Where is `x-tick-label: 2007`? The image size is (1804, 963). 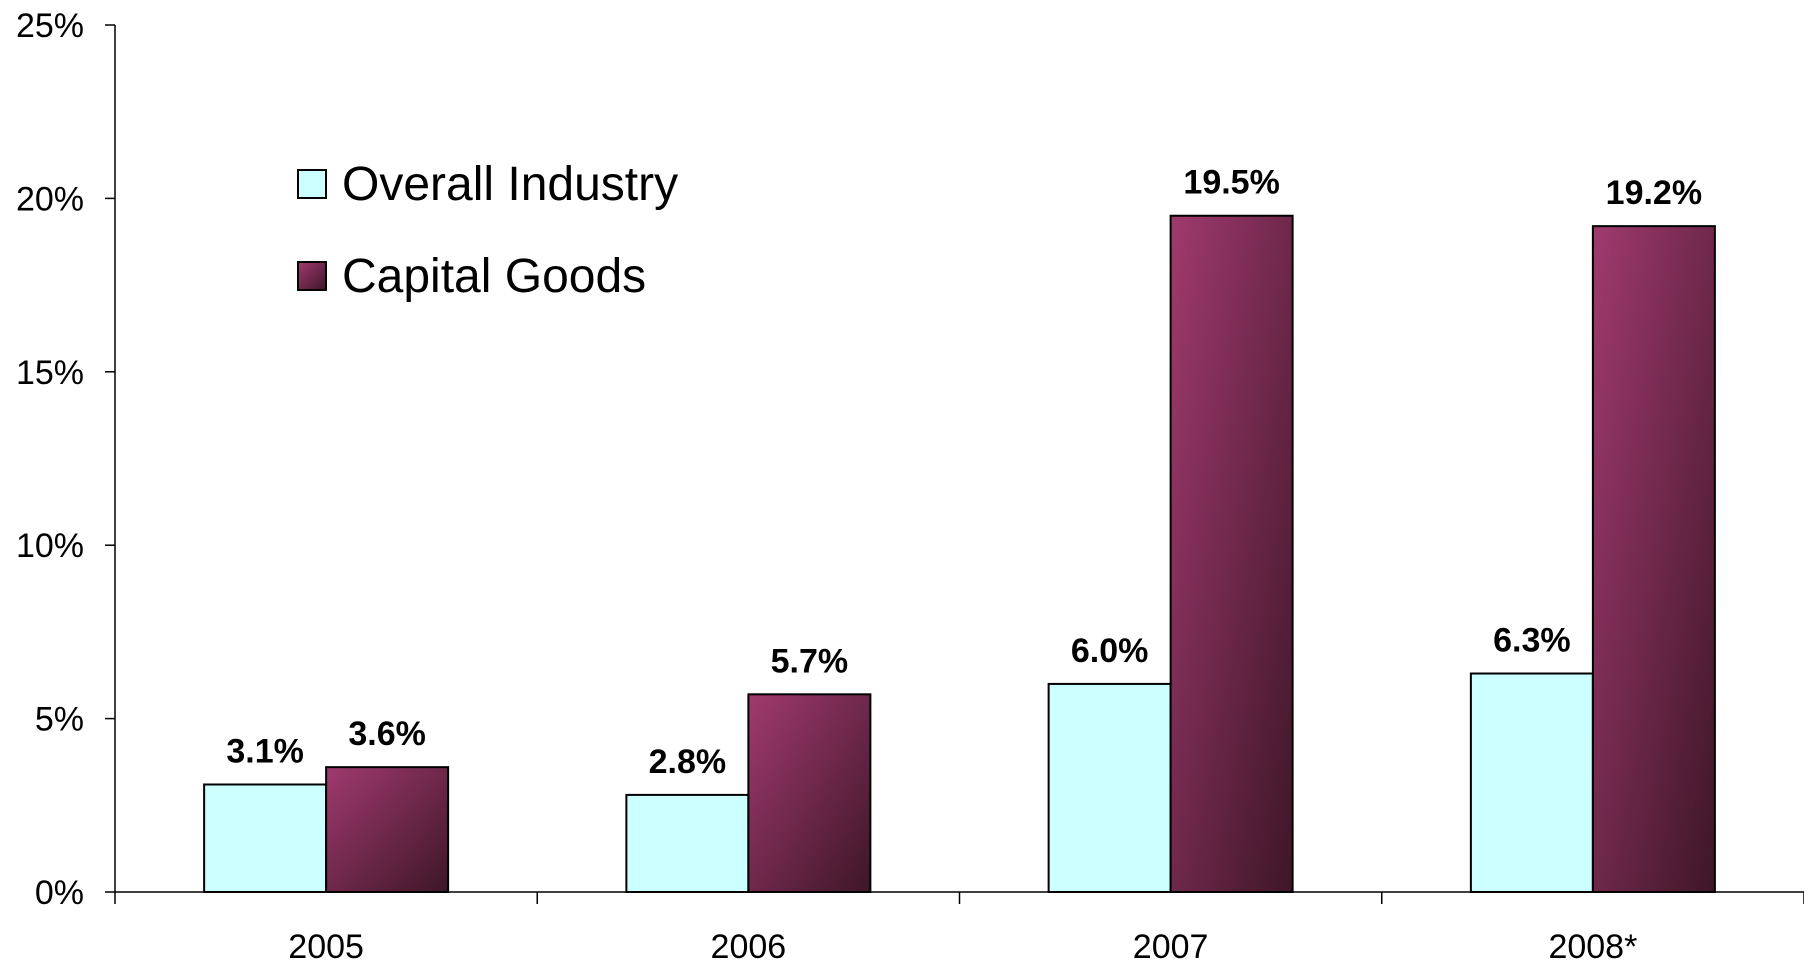 x-tick-label: 2007 is located at coordinates (1171, 945).